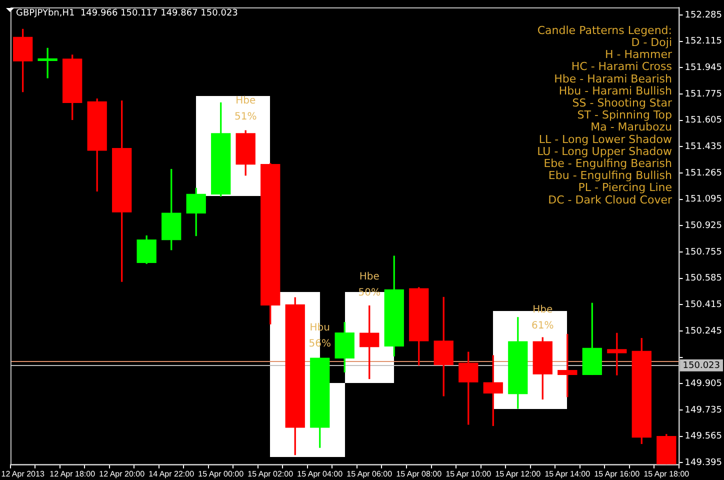 The width and height of the screenshot is (724, 480). Describe the element at coordinates (319, 344) in the screenshot. I see `annotation: 56%` at that location.